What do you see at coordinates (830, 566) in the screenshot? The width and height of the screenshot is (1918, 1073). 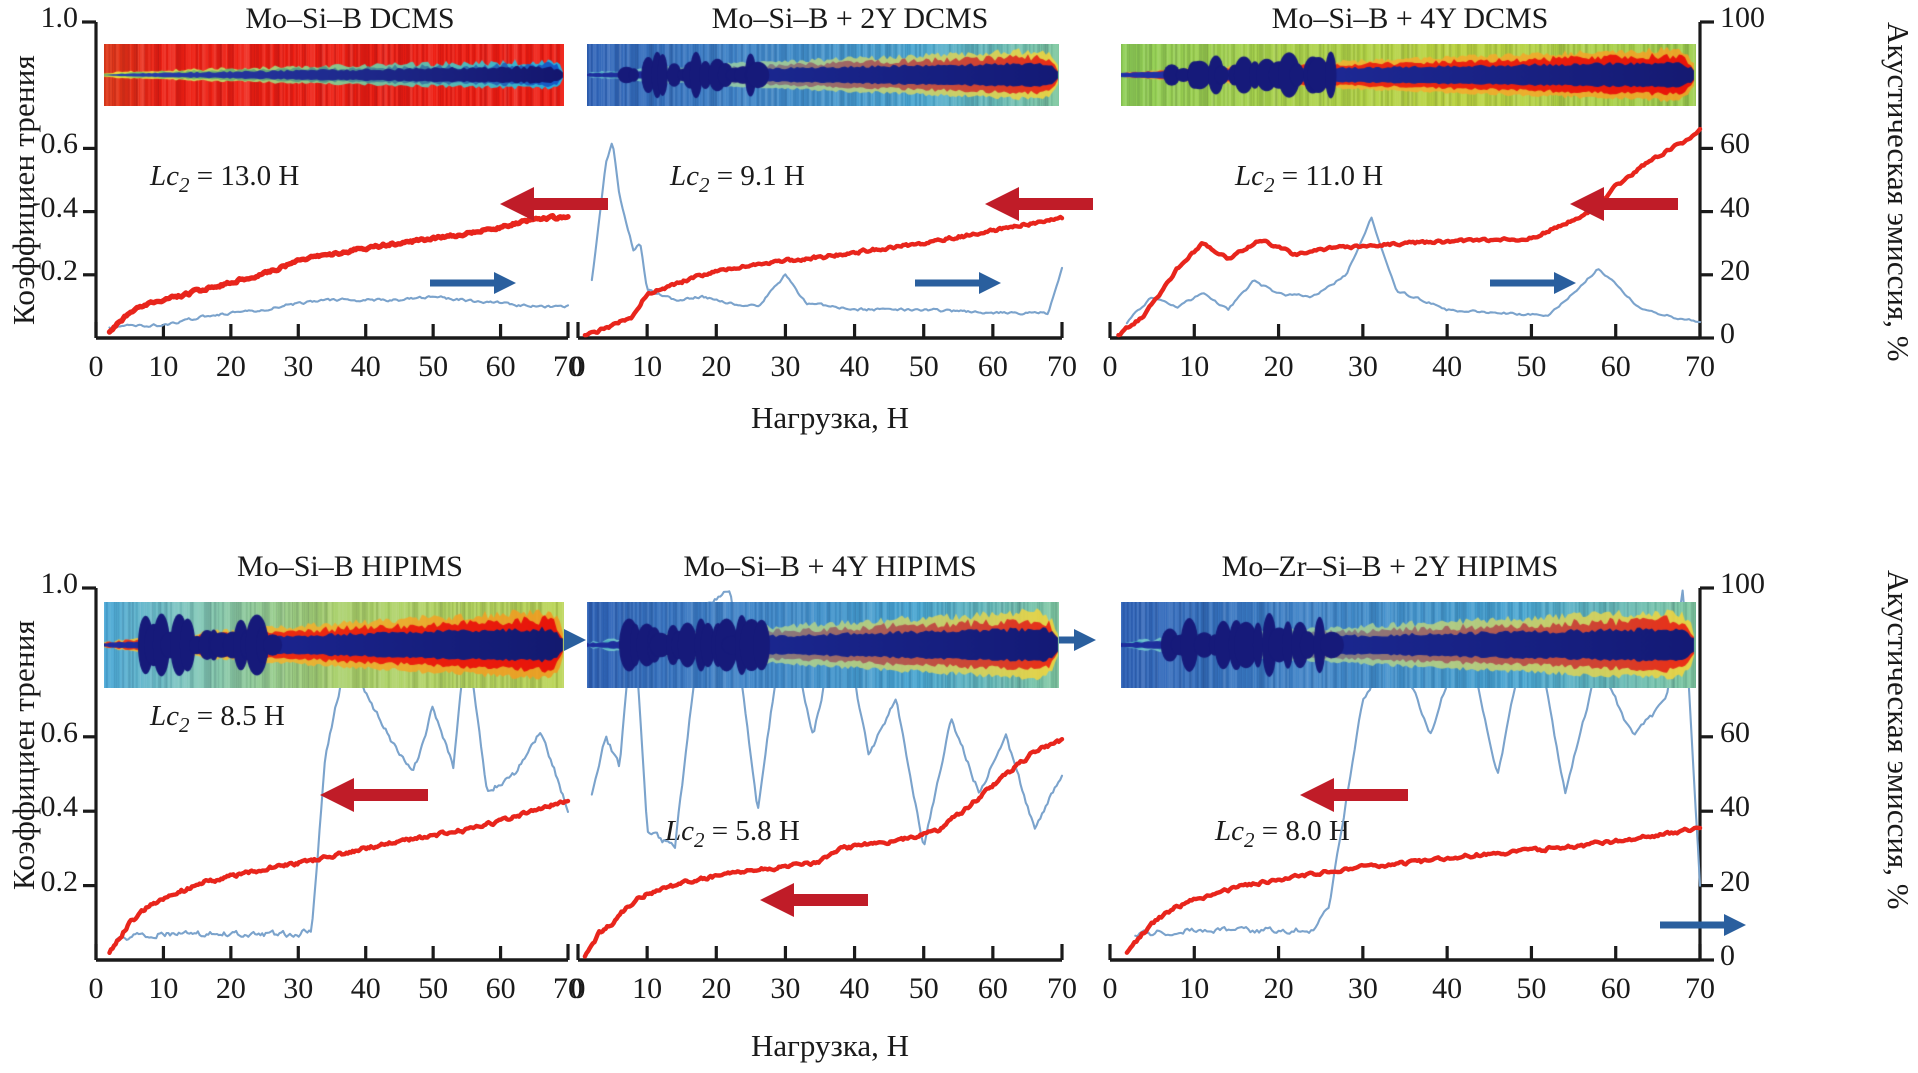 I see `panel-title-p5: Mo–Si–B + 4Y HIPIMS` at bounding box center [830, 566].